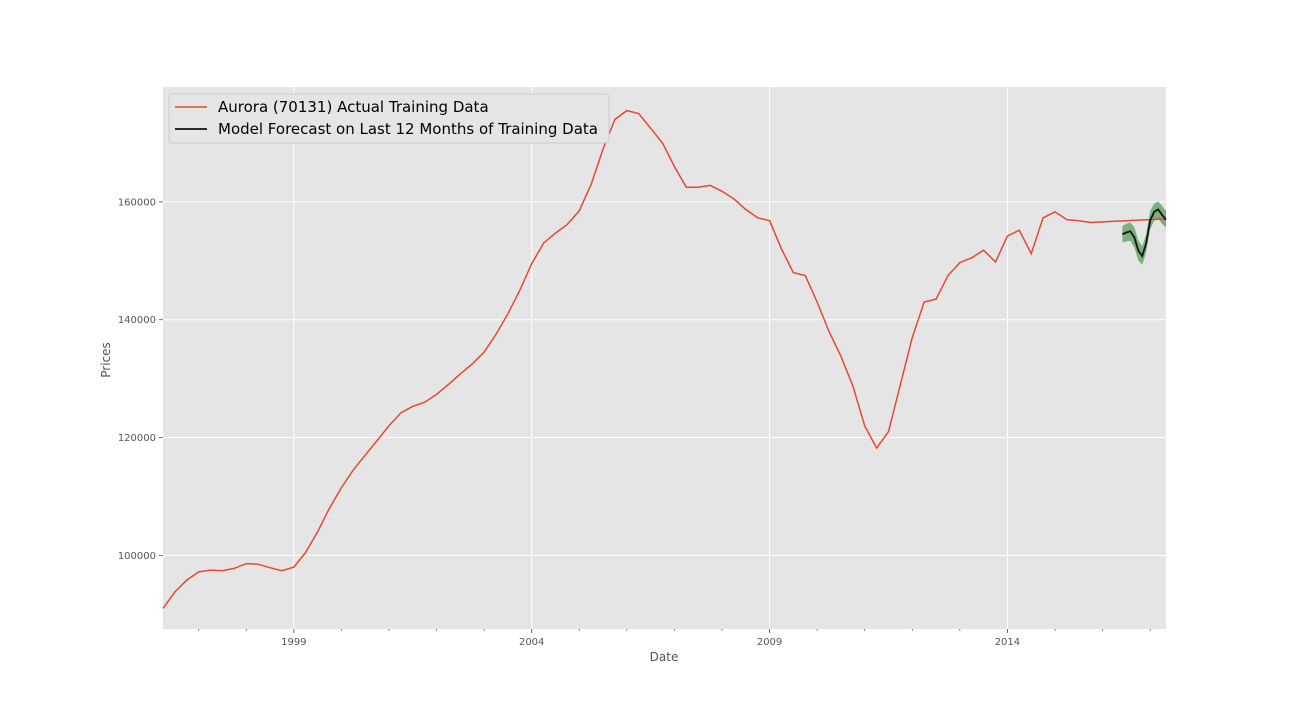 The height and width of the screenshot is (720, 1296). What do you see at coordinates (106, 360) in the screenshot?
I see `y-axis-label: Prices` at bounding box center [106, 360].